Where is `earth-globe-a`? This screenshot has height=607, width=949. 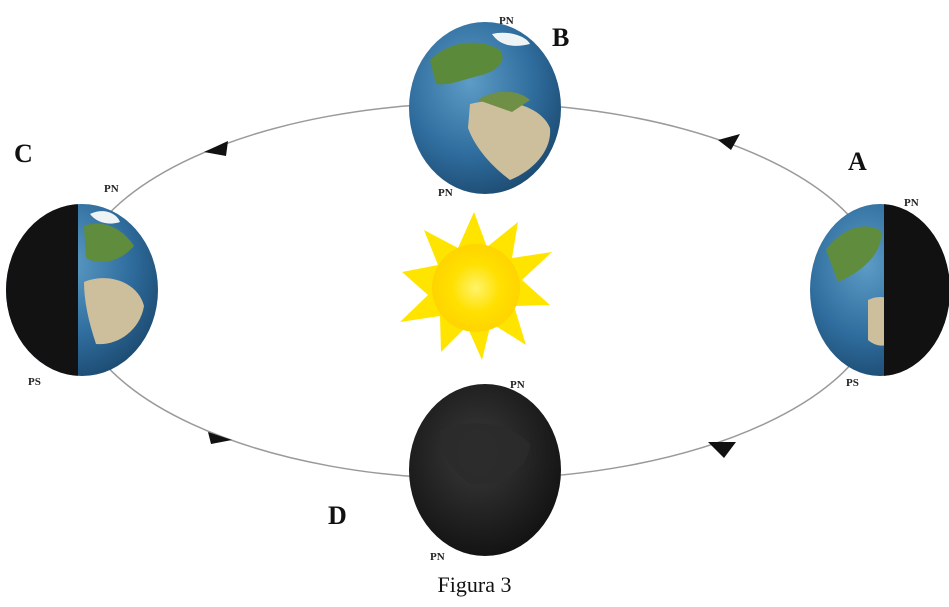 earth-globe-a is located at coordinates (879, 290).